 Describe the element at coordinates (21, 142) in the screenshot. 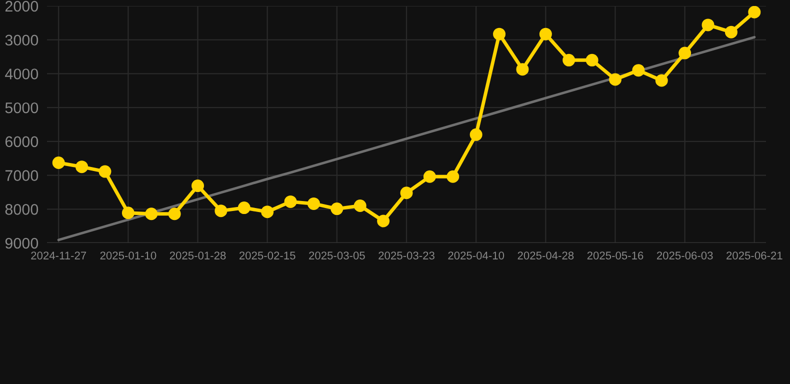

I see `y-tick-label: 6000` at that location.